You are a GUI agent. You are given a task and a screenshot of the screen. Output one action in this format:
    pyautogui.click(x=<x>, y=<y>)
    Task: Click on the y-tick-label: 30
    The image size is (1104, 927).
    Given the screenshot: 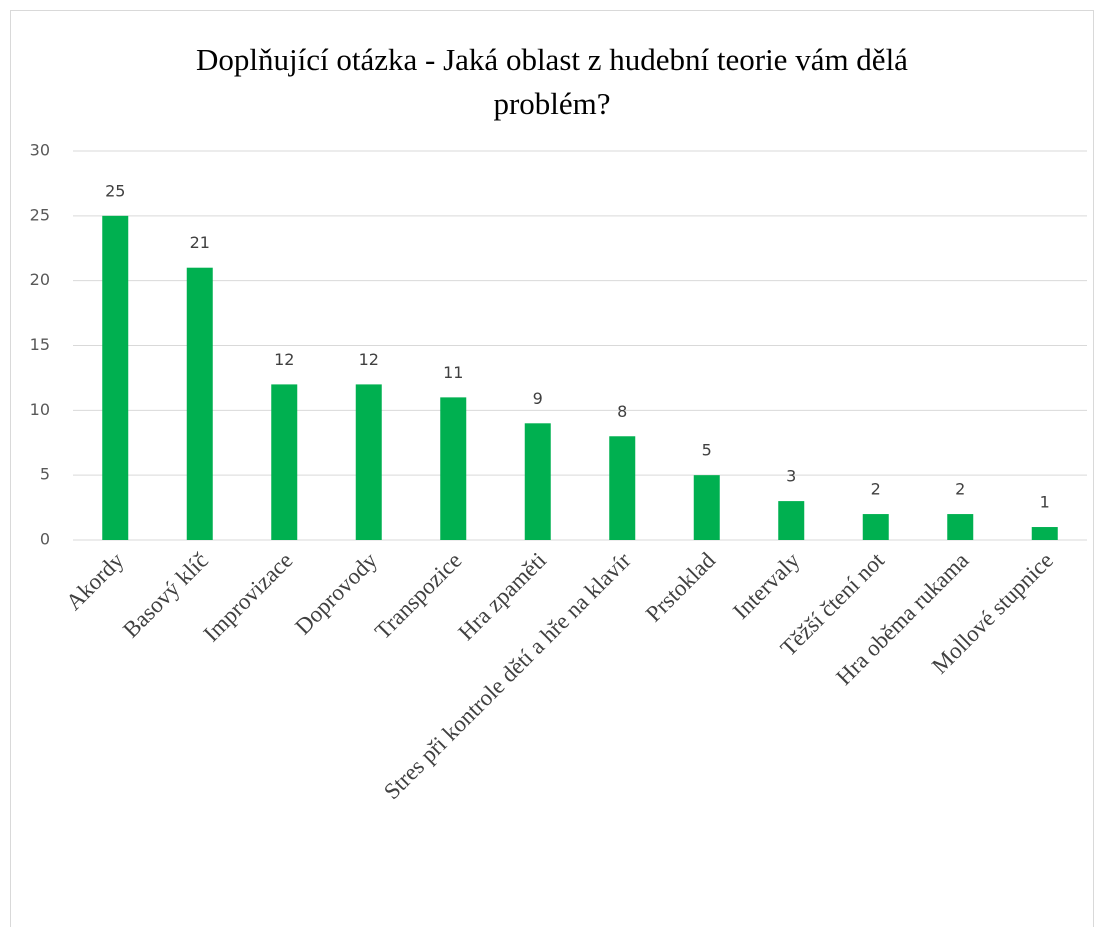 What is the action you would take?
    pyautogui.click(x=40, y=150)
    